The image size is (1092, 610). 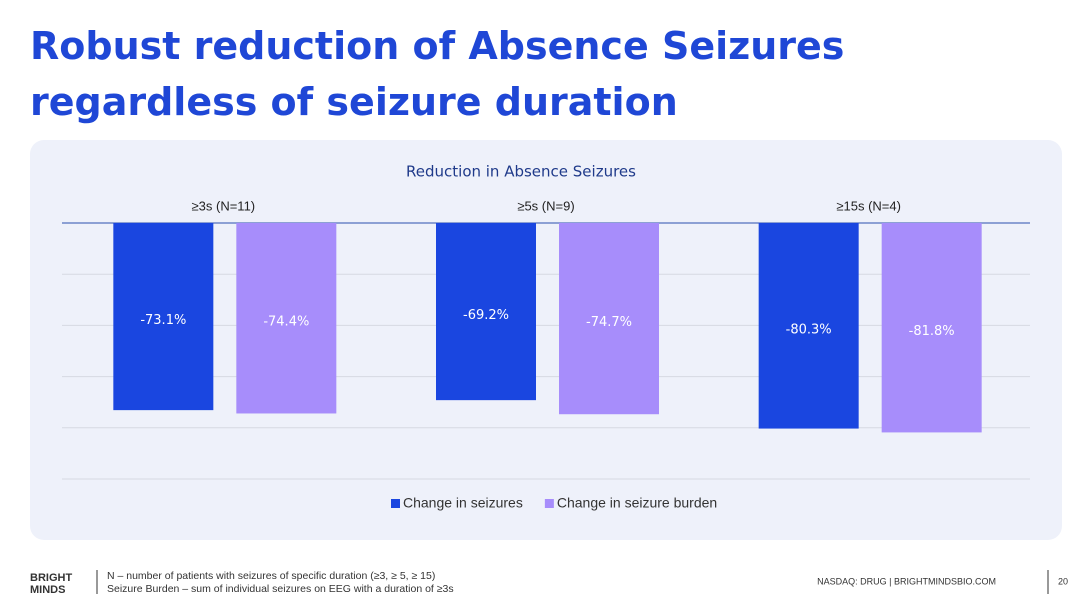 I want to click on value-label: -81.8%, so click(x=932, y=331).